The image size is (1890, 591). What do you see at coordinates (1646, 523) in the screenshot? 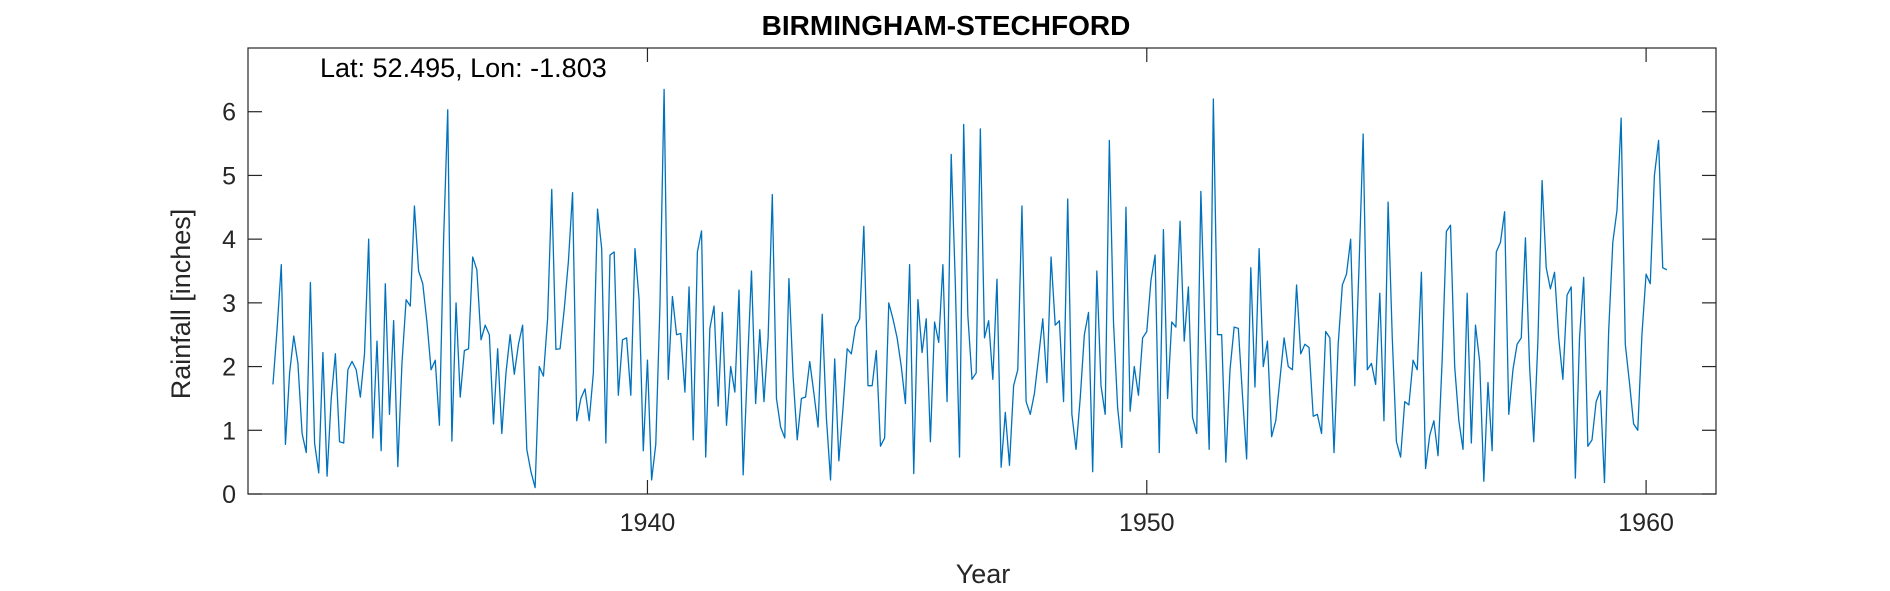
I see `x-tick-label: 1960` at bounding box center [1646, 523].